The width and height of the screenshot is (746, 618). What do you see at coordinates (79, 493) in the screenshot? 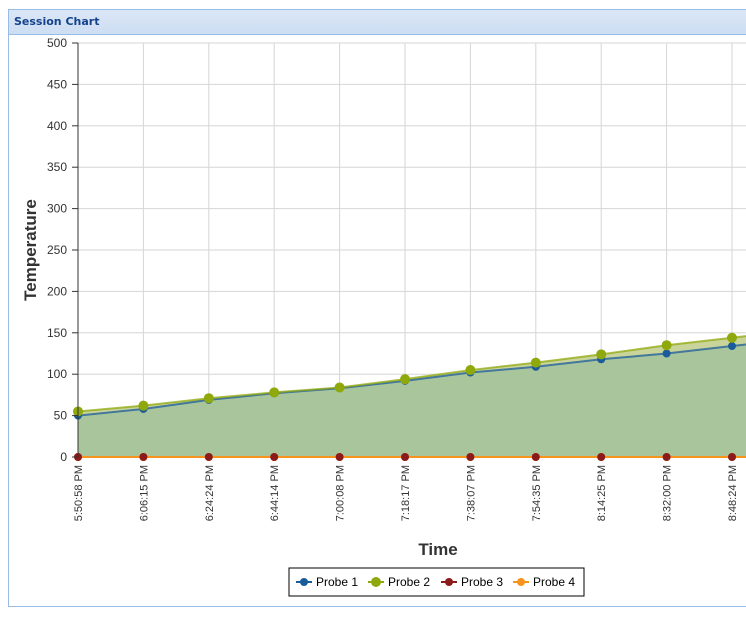
I see `x-tick-label: 5:50:58 PM` at bounding box center [79, 493].